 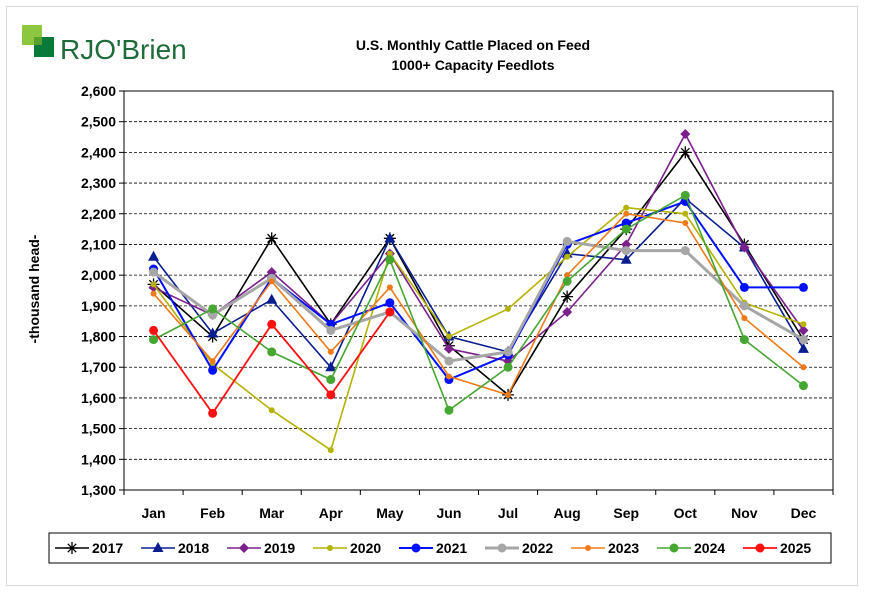 I want to click on legend-item-2017: 2017, so click(x=89, y=548).